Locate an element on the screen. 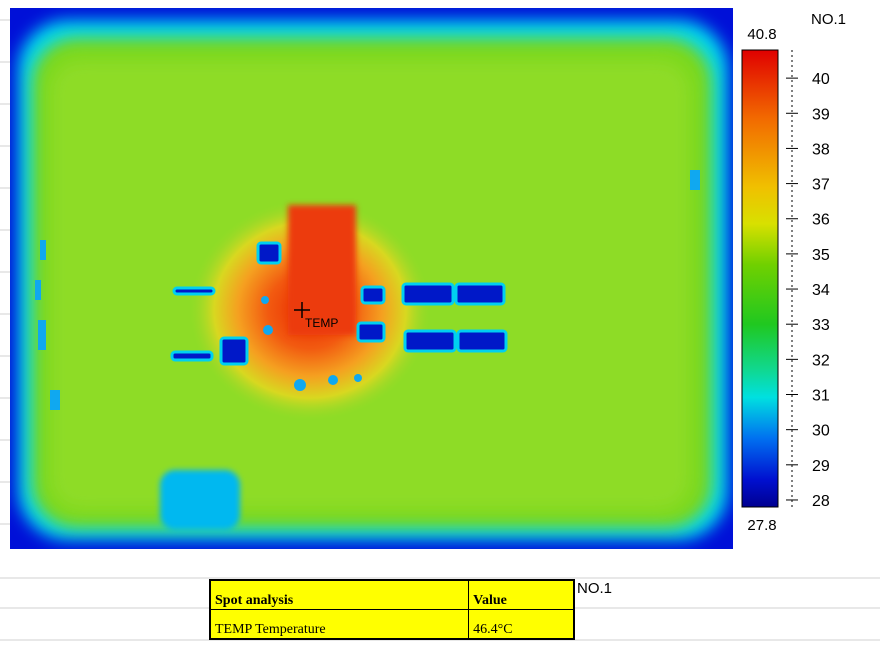 This screenshot has height=650, width=880. tick-label: 36 is located at coordinates (821, 220).